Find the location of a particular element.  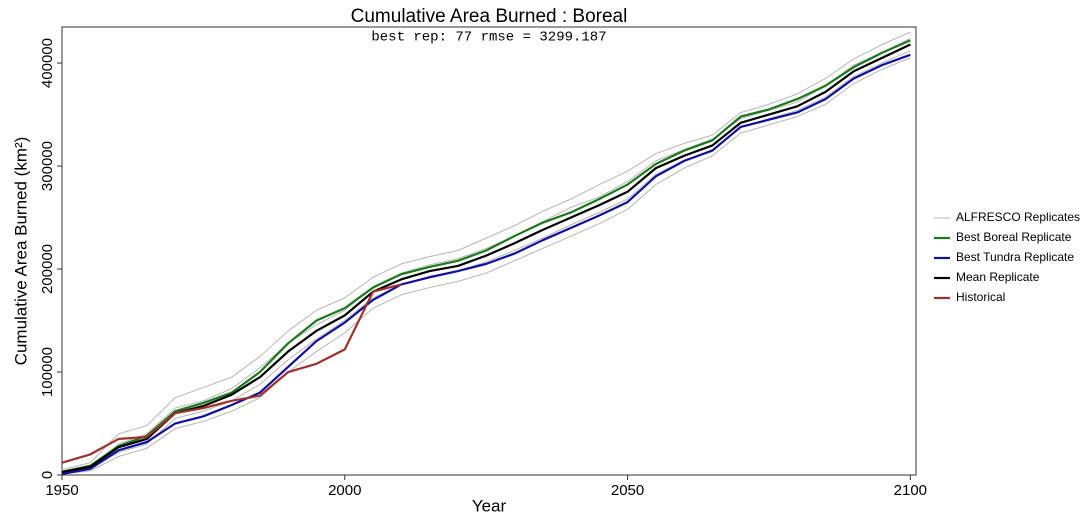

chart-subtitle: best rep: 77 rmse = 3299.187 is located at coordinates (488, 38).